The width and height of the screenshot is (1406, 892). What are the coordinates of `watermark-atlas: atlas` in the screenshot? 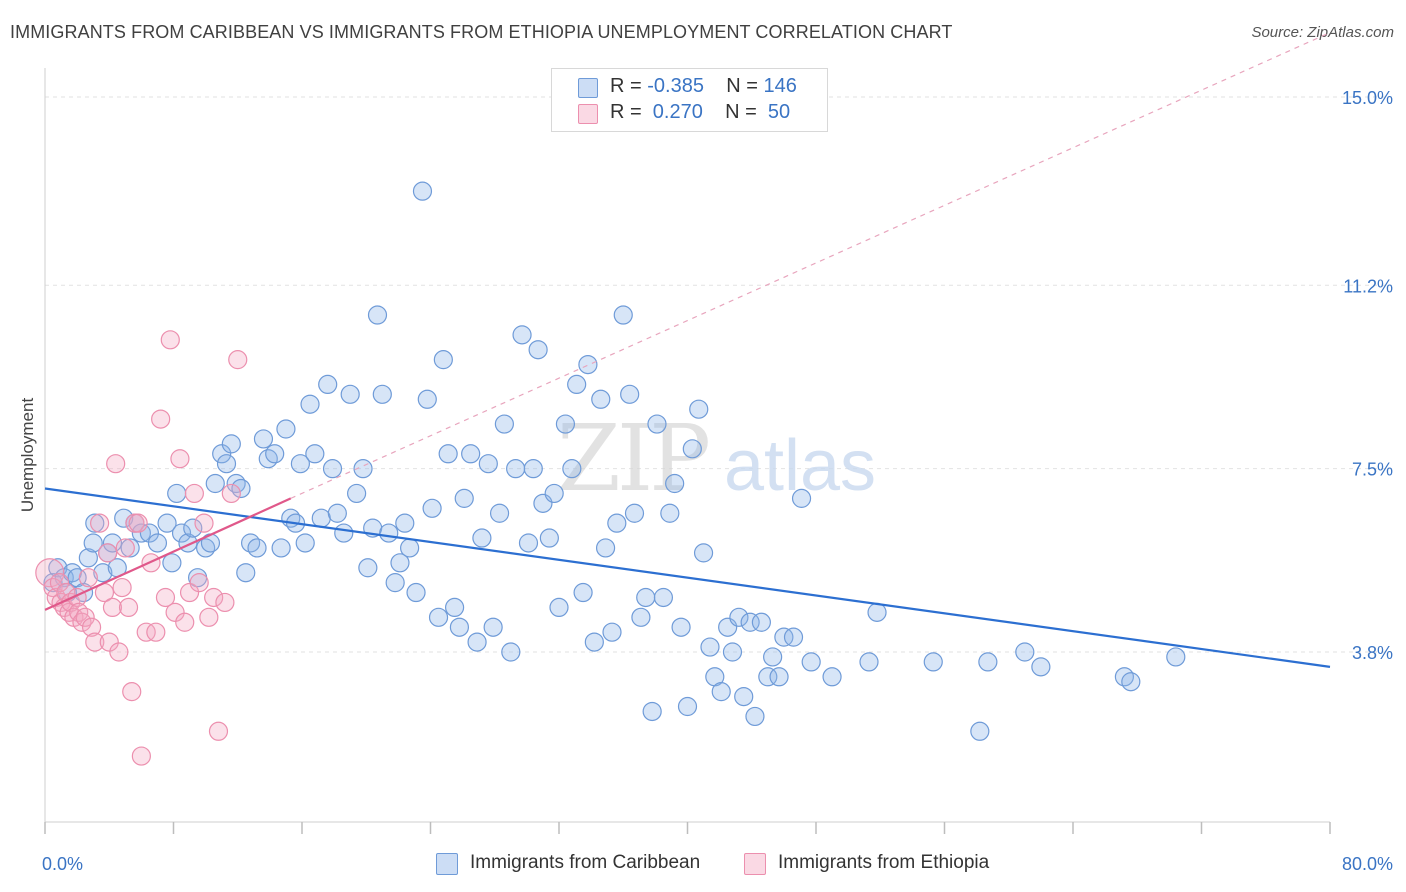 It's located at (800, 466).